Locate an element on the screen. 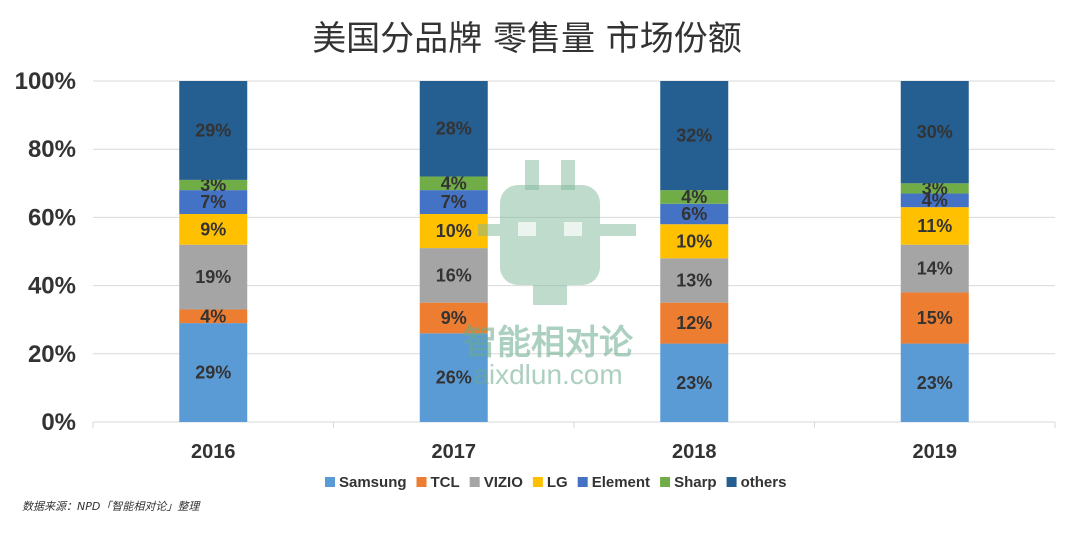  y-tick-label: 0% is located at coordinates (58, 422).